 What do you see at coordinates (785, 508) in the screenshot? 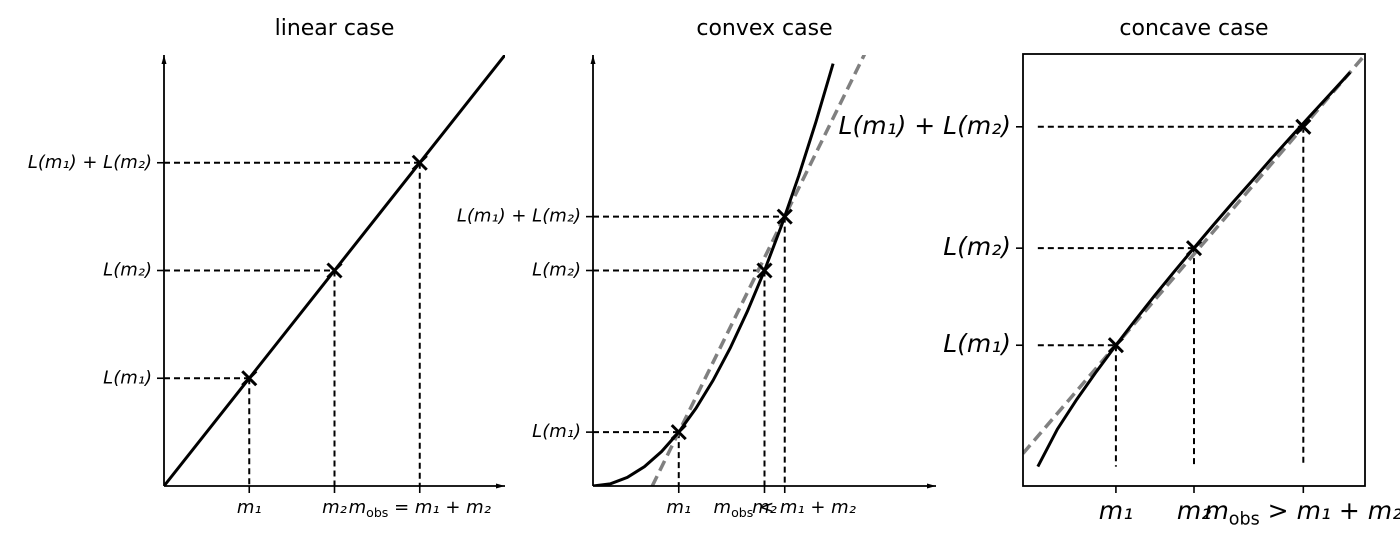
I see `x-tick-label: mobs < m₁ + m₂` at bounding box center [785, 508].